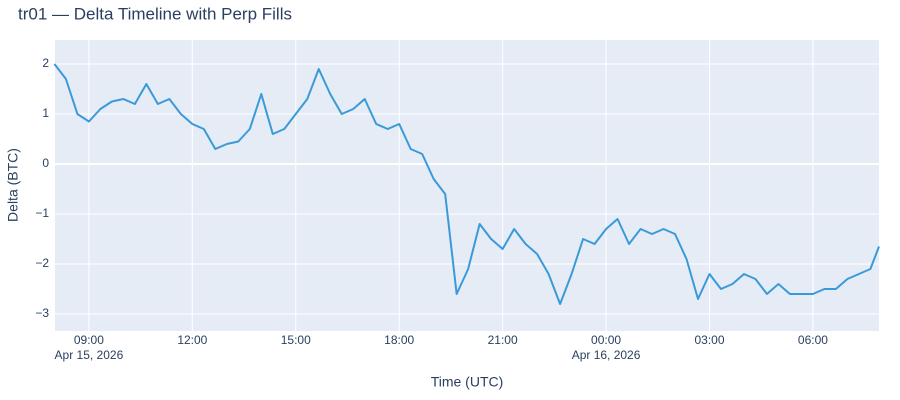  Describe the element at coordinates (45, 63) in the screenshot. I see `y-tick-label: 2` at that location.